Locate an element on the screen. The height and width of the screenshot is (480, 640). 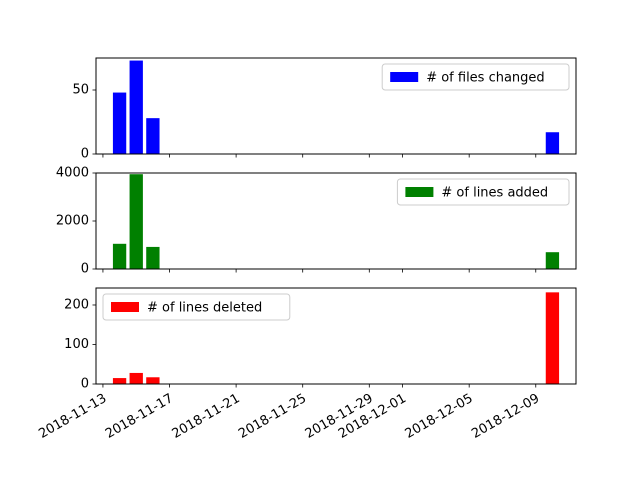
xtick-label: 2018-11-17 is located at coordinates (139, 416).